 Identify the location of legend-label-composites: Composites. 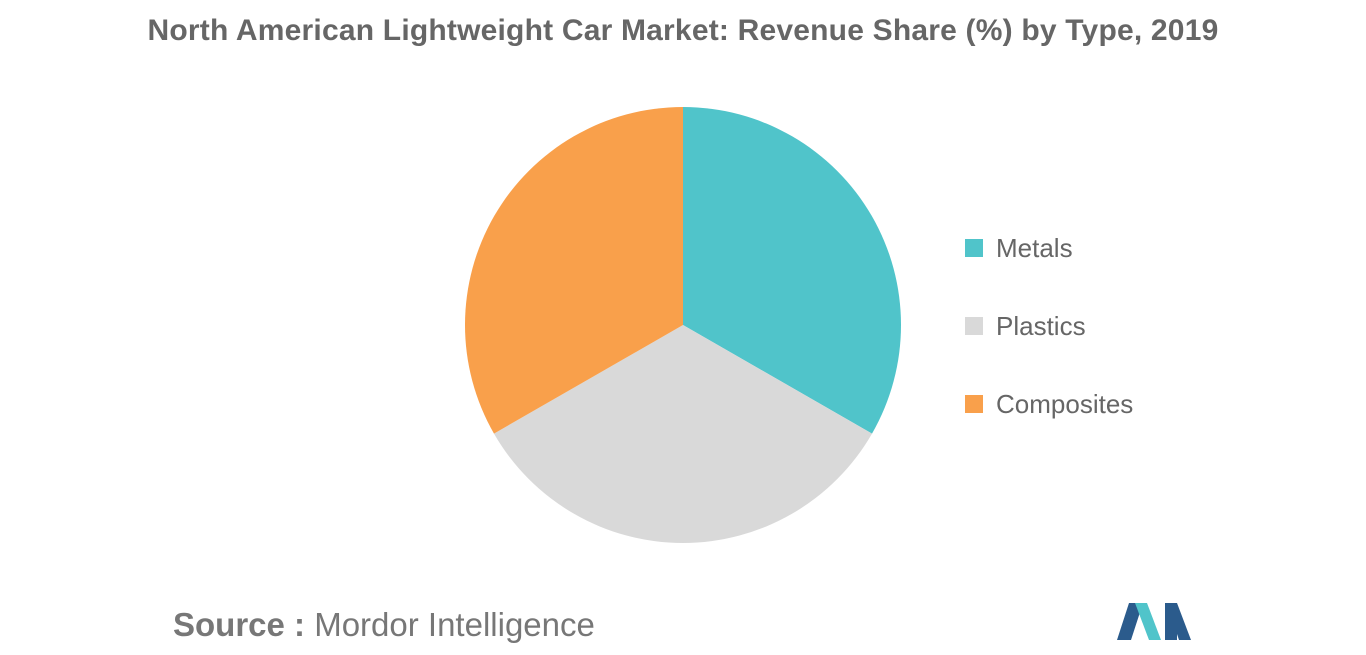
(1065, 403).